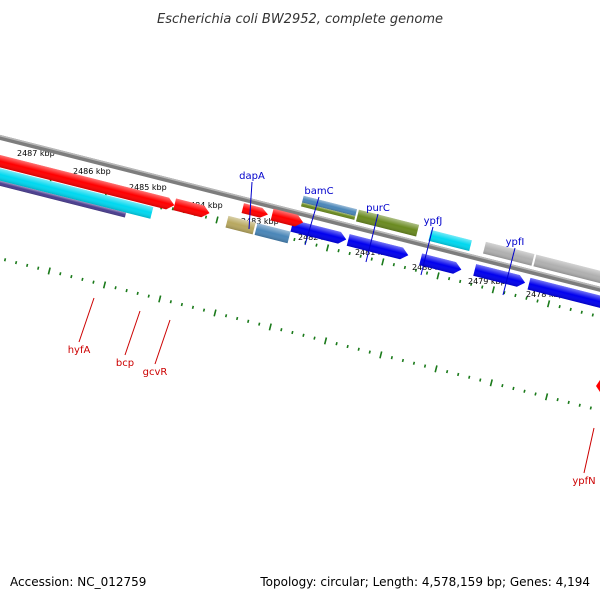 Image resolution: width=600 pixels, height=600 pixels. What do you see at coordinates (125, 363) in the screenshot?
I see `gene-label-bcp: bcp` at bounding box center [125, 363].